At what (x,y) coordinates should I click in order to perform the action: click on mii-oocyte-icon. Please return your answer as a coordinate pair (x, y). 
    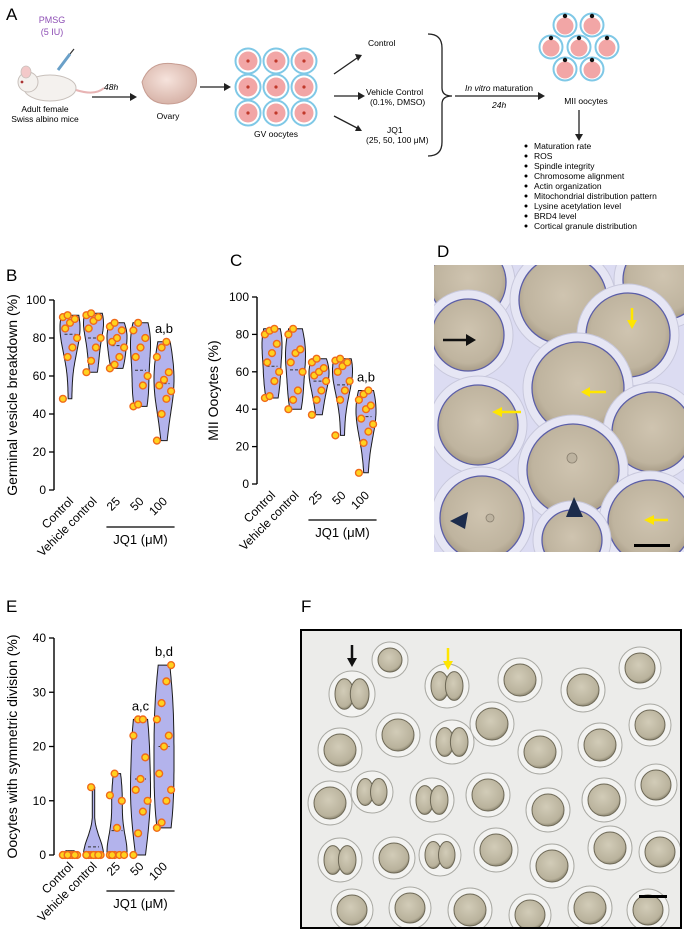
    Looking at the image, I should click on (592, 25).